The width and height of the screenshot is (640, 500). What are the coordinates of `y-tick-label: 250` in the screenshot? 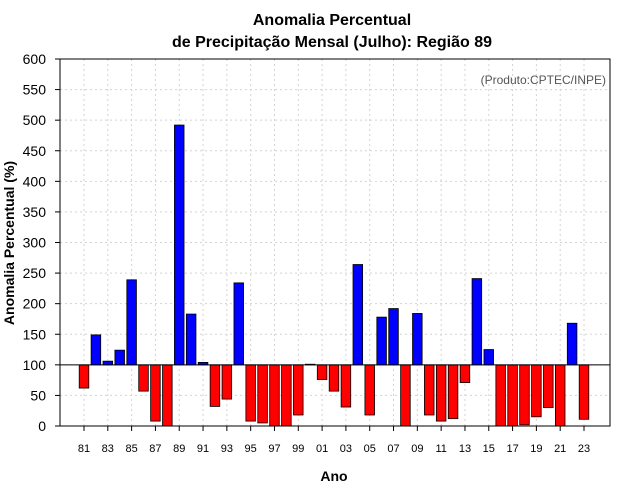 It's located at (35, 273).